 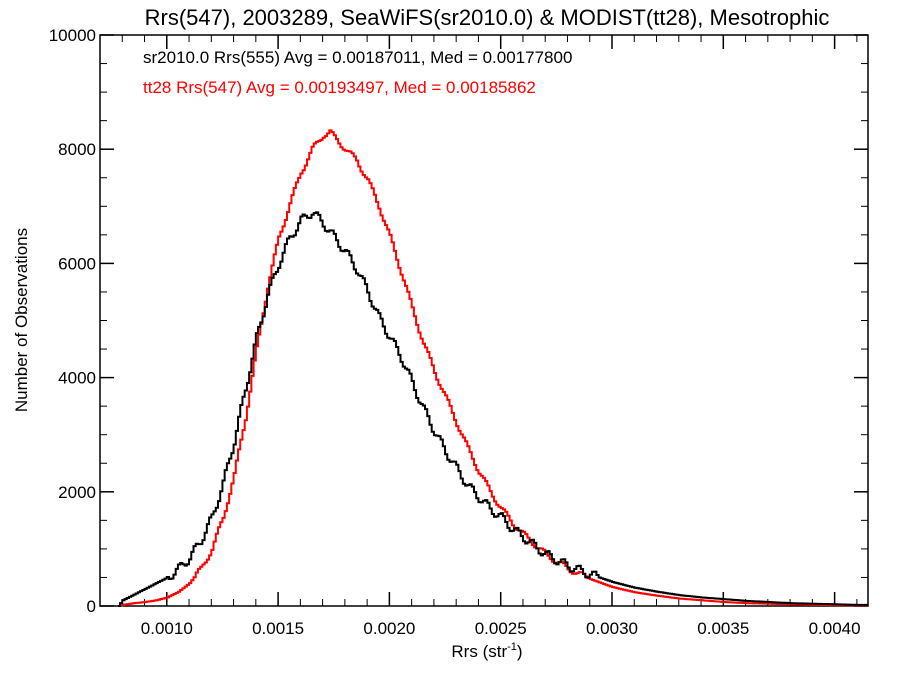 What do you see at coordinates (21, 320) in the screenshot?
I see `y-axis-label: Number of Observations` at bounding box center [21, 320].